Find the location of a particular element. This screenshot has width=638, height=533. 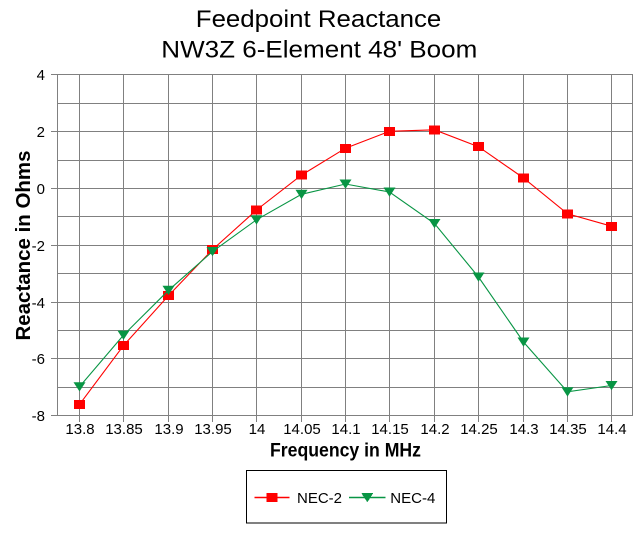

svg-text: 14.3 is located at coordinates (523, 429).